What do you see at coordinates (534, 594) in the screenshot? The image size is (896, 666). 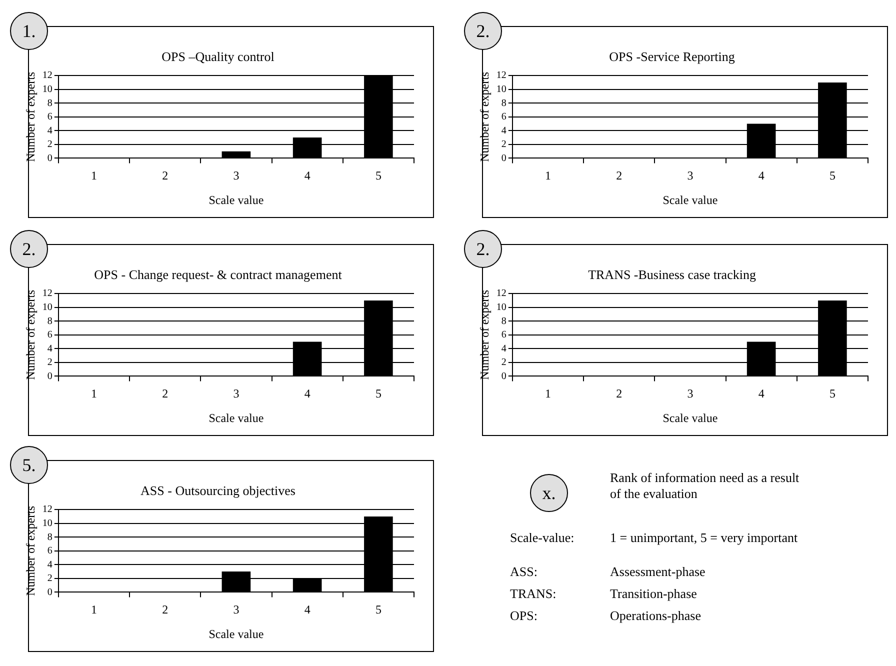 I see `text: TRANS:` at bounding box center [534, 594].